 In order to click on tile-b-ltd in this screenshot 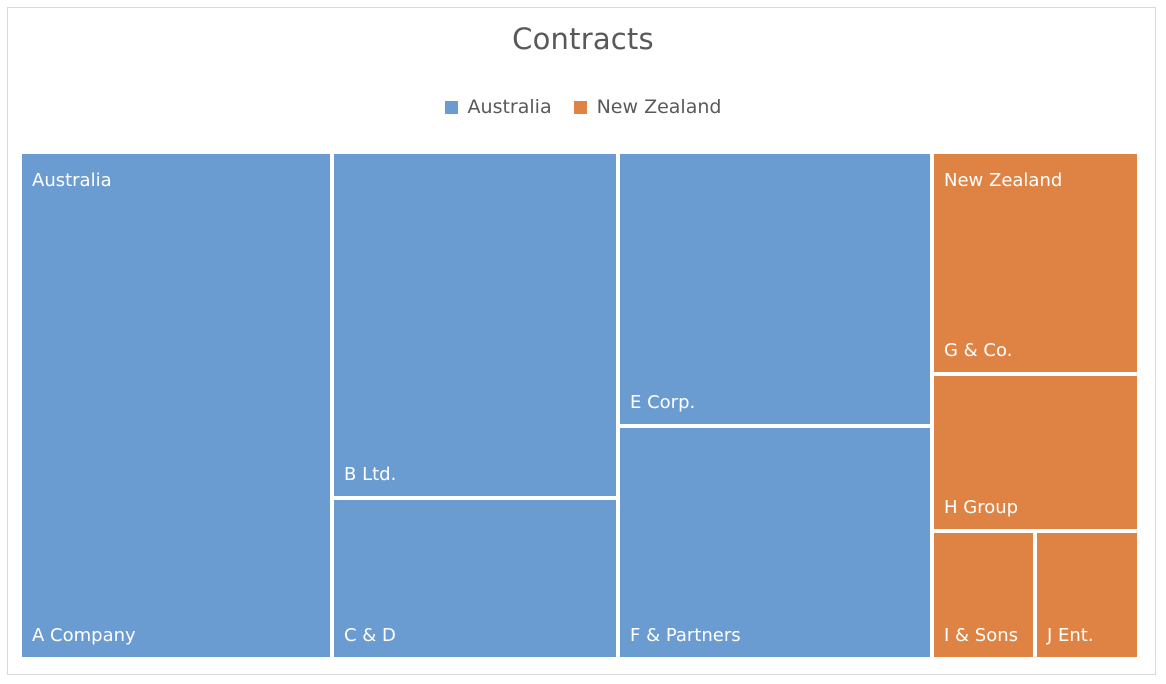, I will do `click(475, 325)`.